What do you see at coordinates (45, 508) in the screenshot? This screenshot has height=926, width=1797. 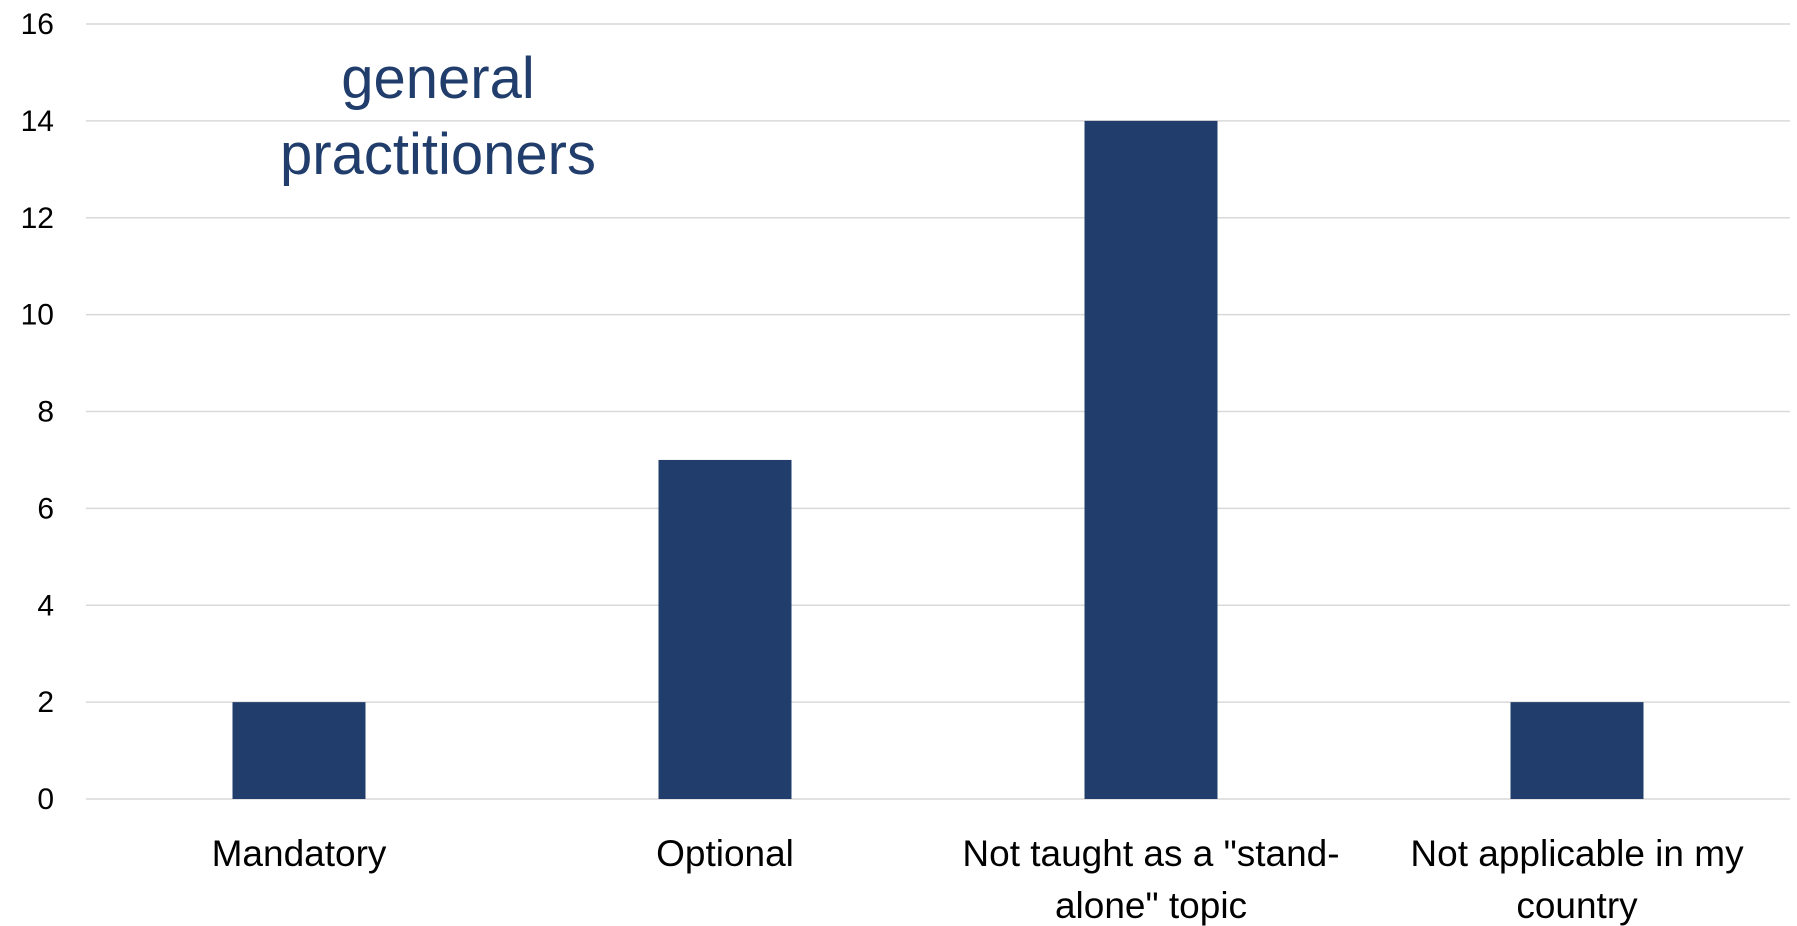 I see `y-tick-label: 6` at bounding box center [45, 508].